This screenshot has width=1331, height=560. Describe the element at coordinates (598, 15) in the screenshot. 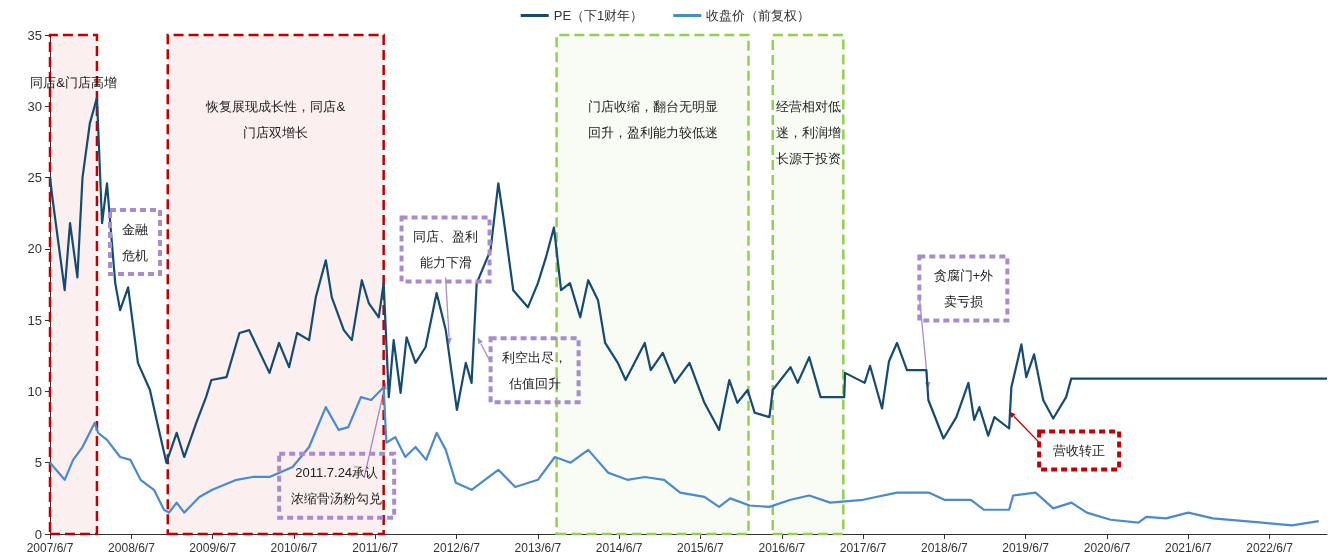

I see `legend-label: PE（下1财年）` at that location.